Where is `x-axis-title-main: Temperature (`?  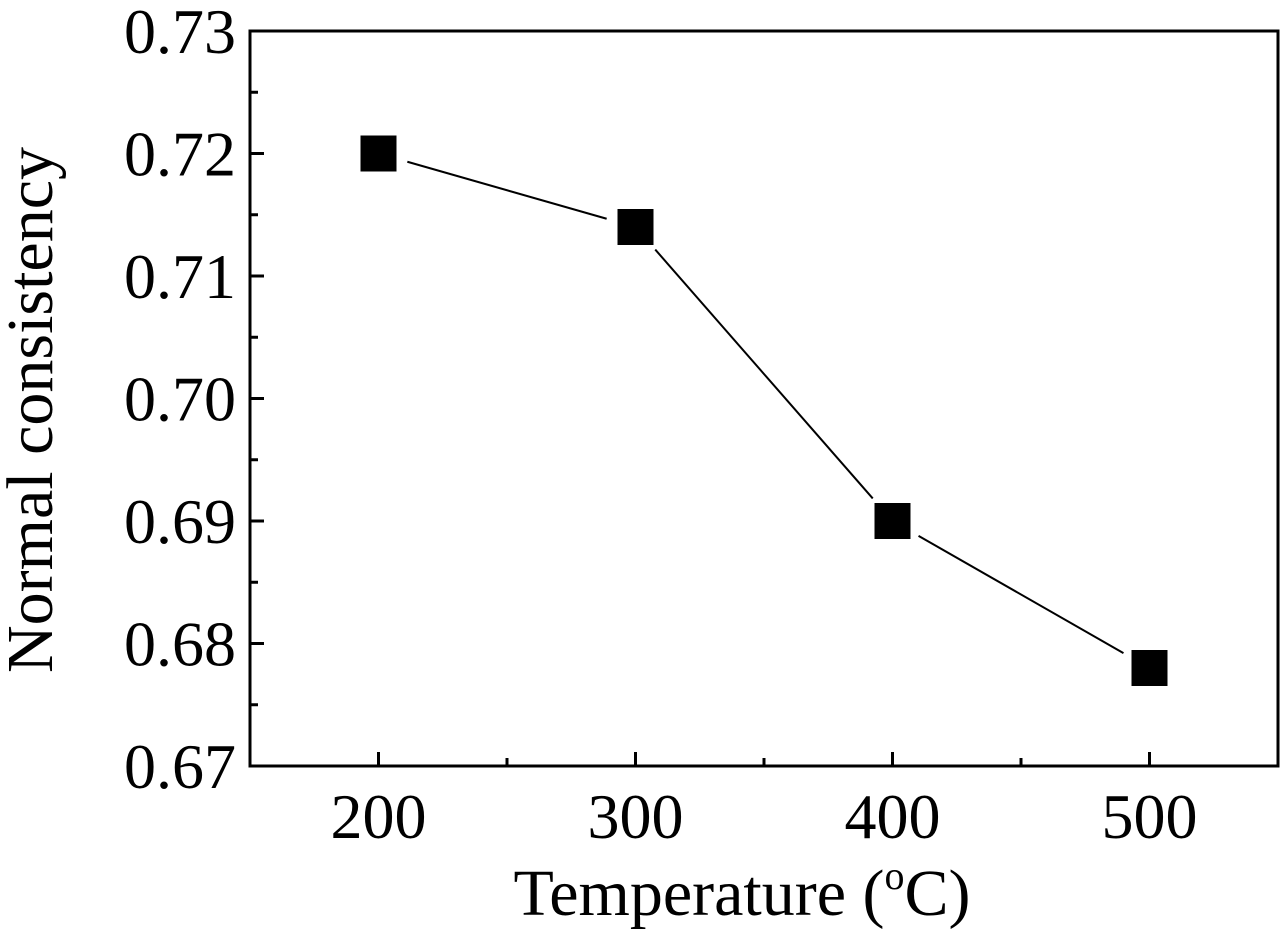 x-axis-title-main: Temperature ( is located at coordinates (699, 893).